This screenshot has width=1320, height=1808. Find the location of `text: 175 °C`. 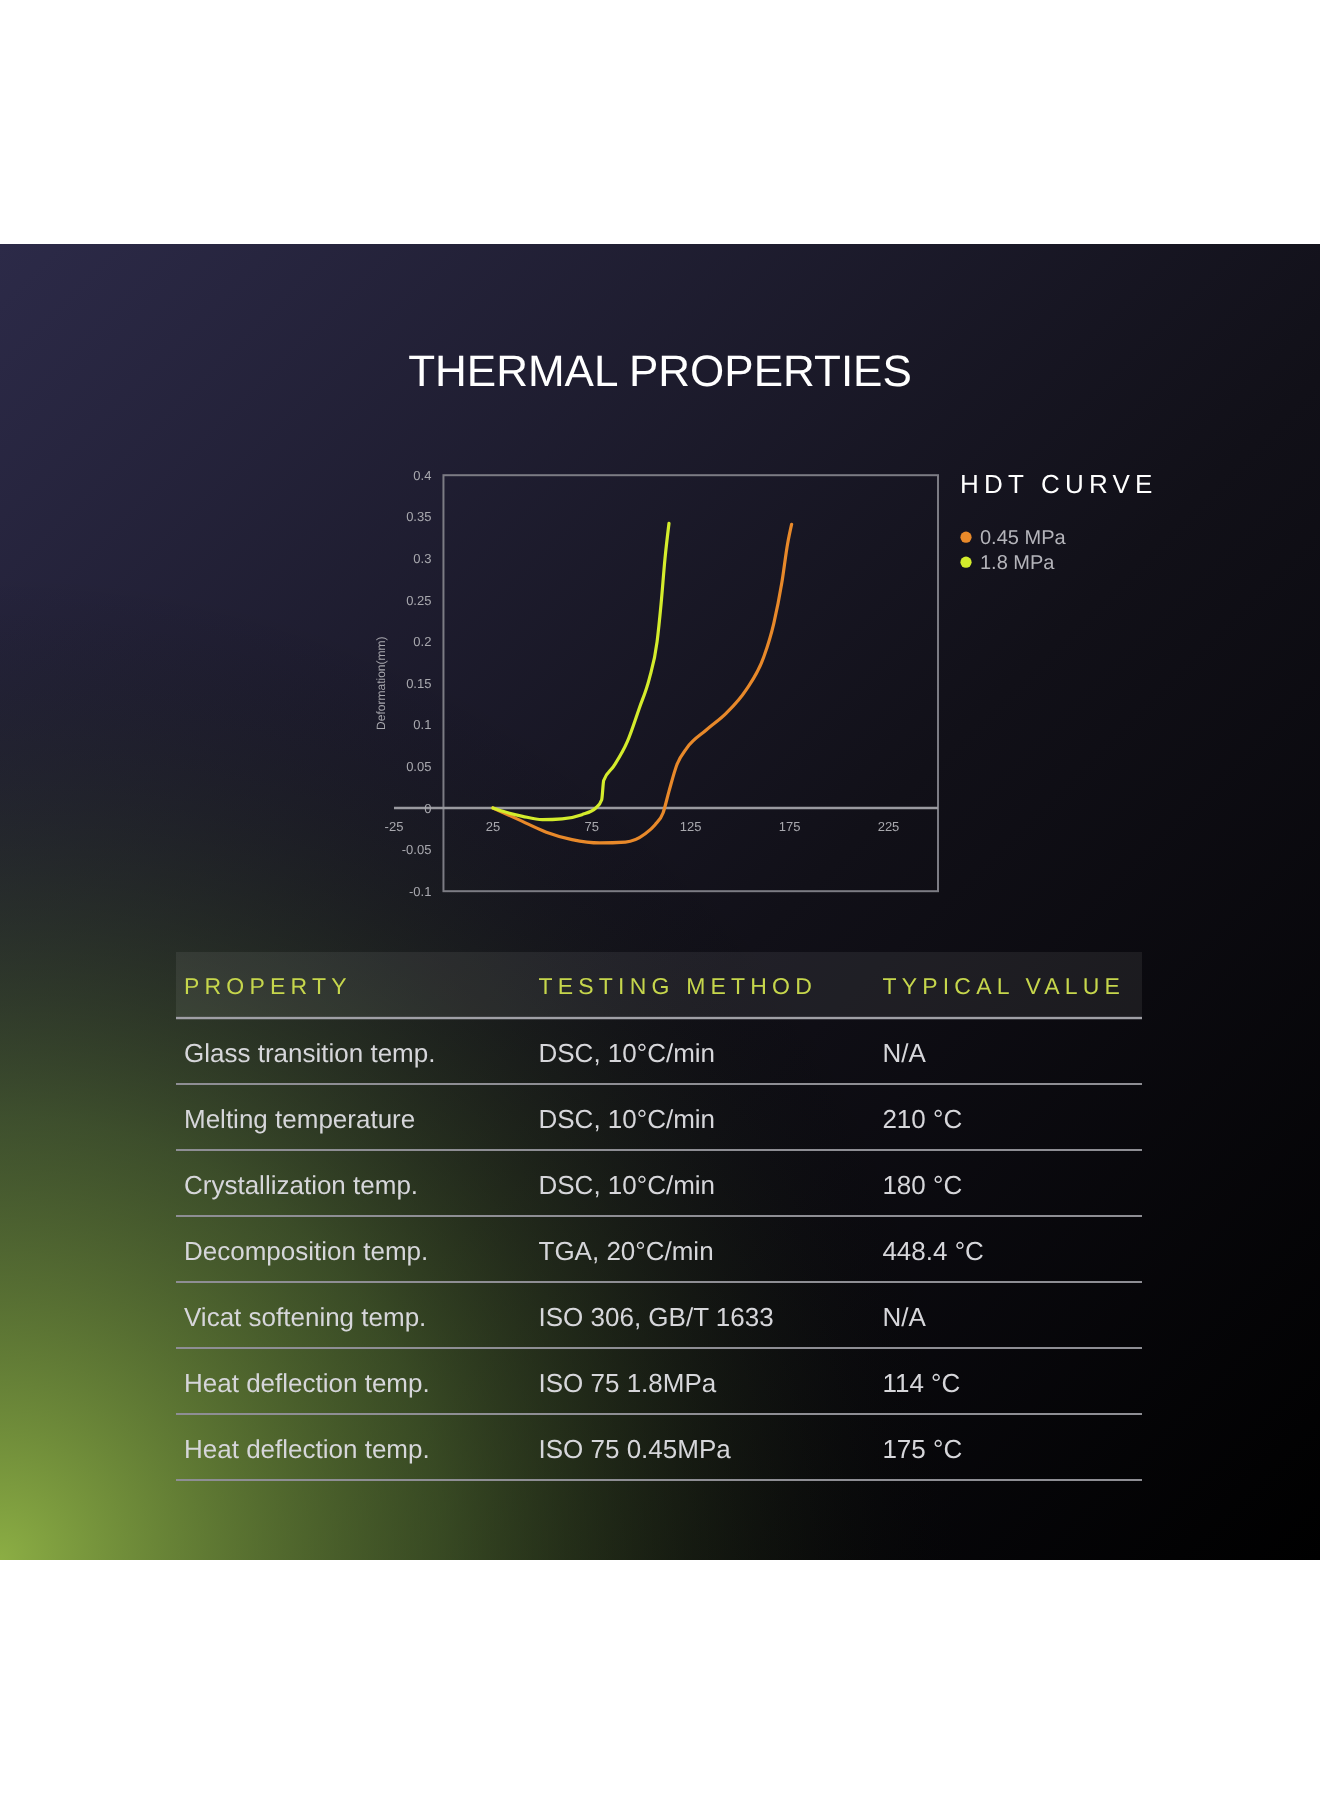

text: 175 °C is located at coordinates (922, 1449).